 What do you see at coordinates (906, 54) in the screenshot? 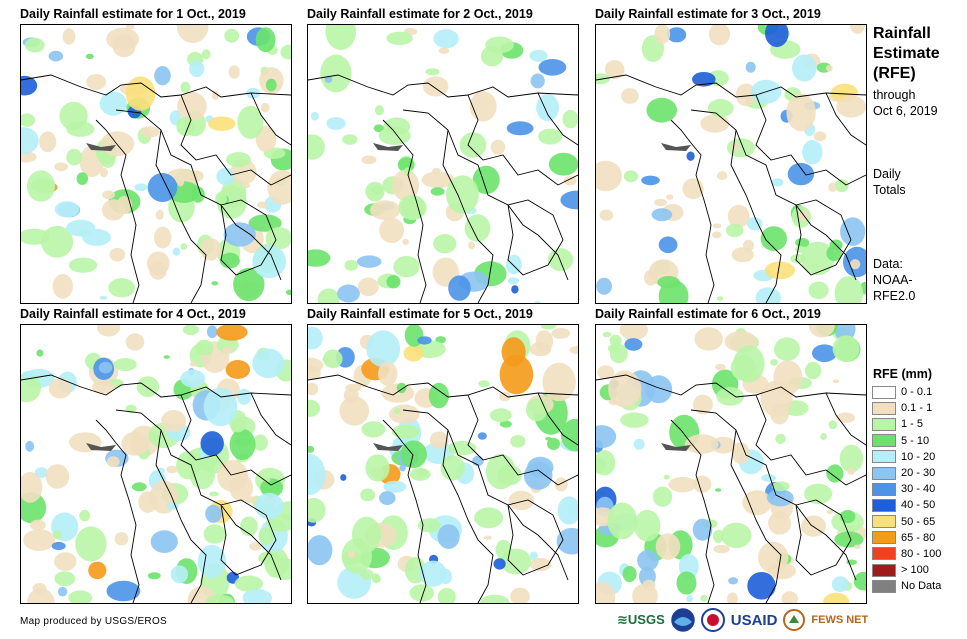
I see `side-title: Rainfall Estimate (RFE)` at bounding box center [906, 54].